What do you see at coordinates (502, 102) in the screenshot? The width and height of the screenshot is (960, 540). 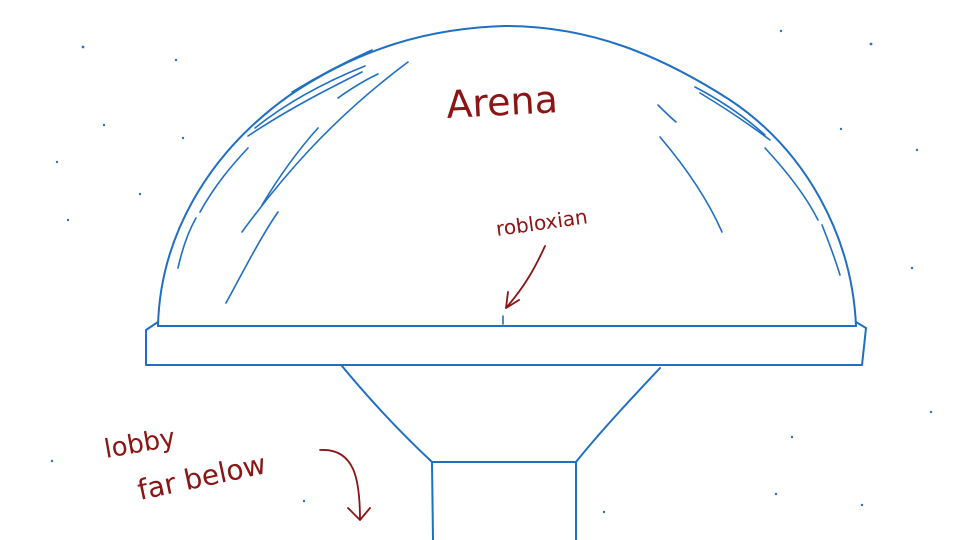 I see `arena-label: Arena` at bounding box center [502, 102].